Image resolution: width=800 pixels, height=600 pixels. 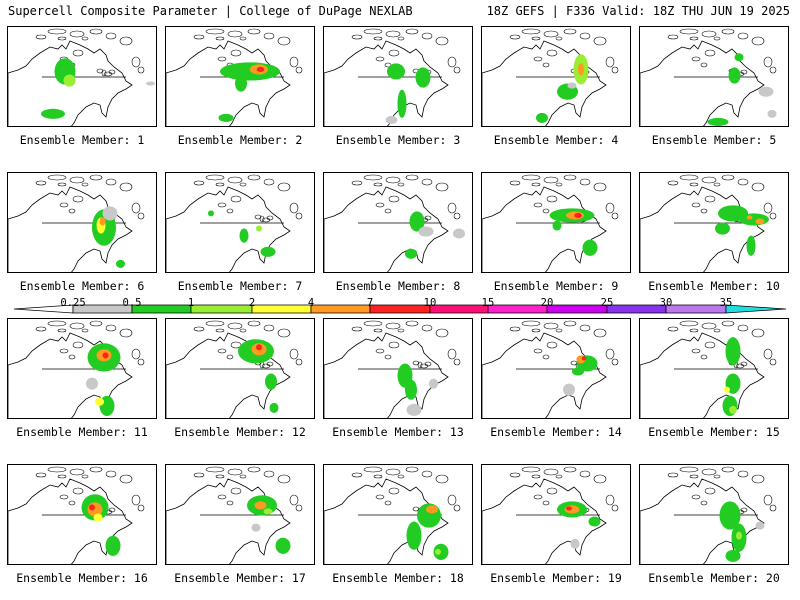 I want to click on ensemble-panel: Ensemble Member: 4, so click(x=556, y=89).